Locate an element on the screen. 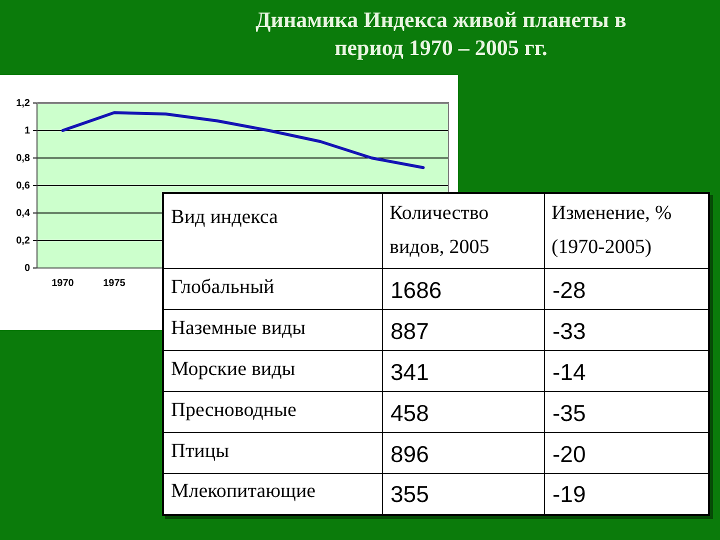  legend-label: Изменение, % (1970-2005) is located at coordinates (626, 230).